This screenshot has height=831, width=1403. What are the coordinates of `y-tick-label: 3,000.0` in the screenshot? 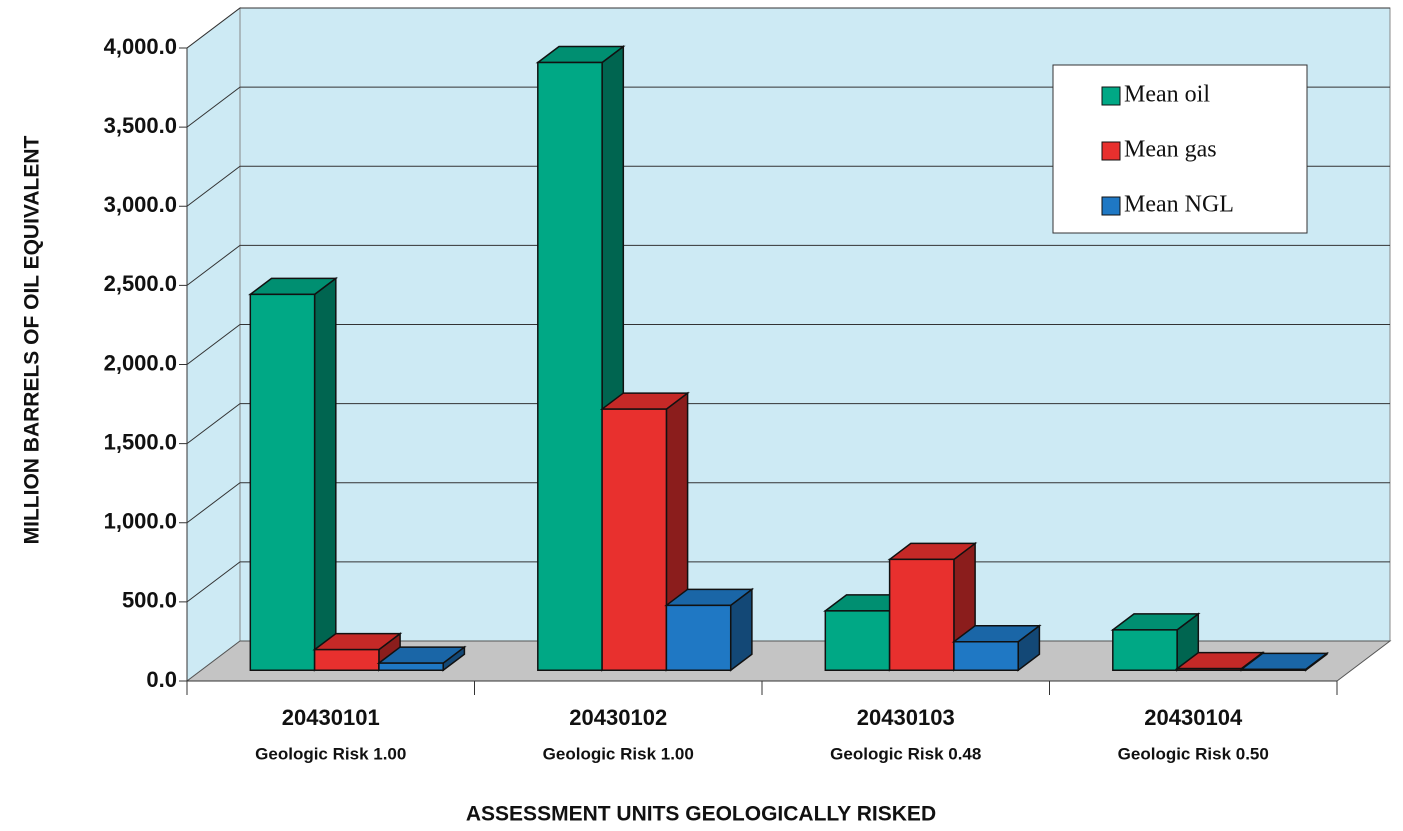 It's located at (140, 204).